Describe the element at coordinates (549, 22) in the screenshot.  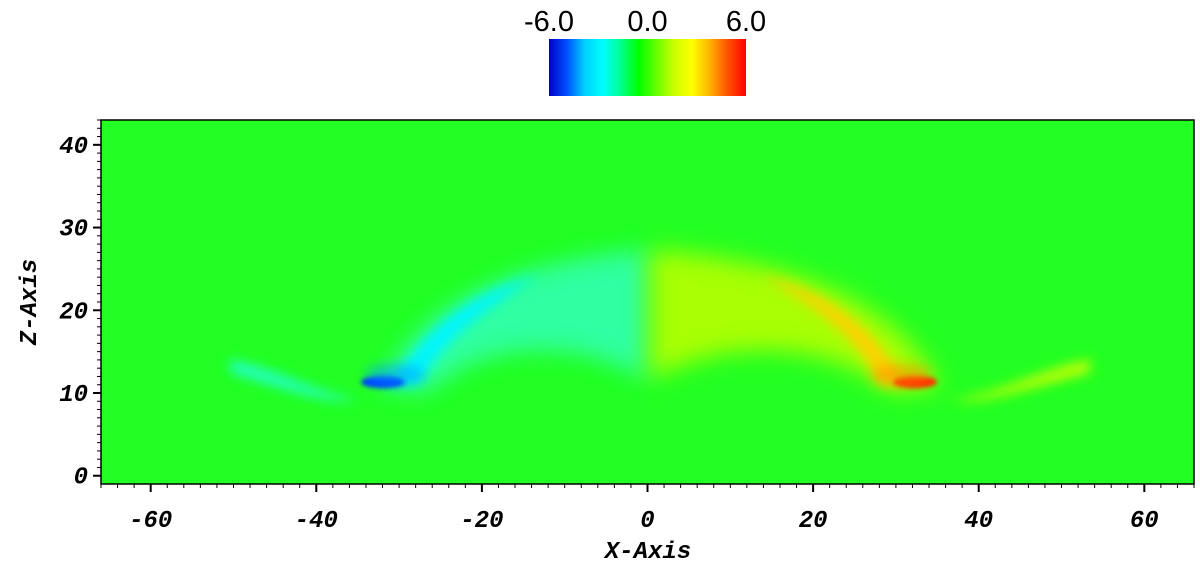
I see `colorbar-label: -6.0` at that location.